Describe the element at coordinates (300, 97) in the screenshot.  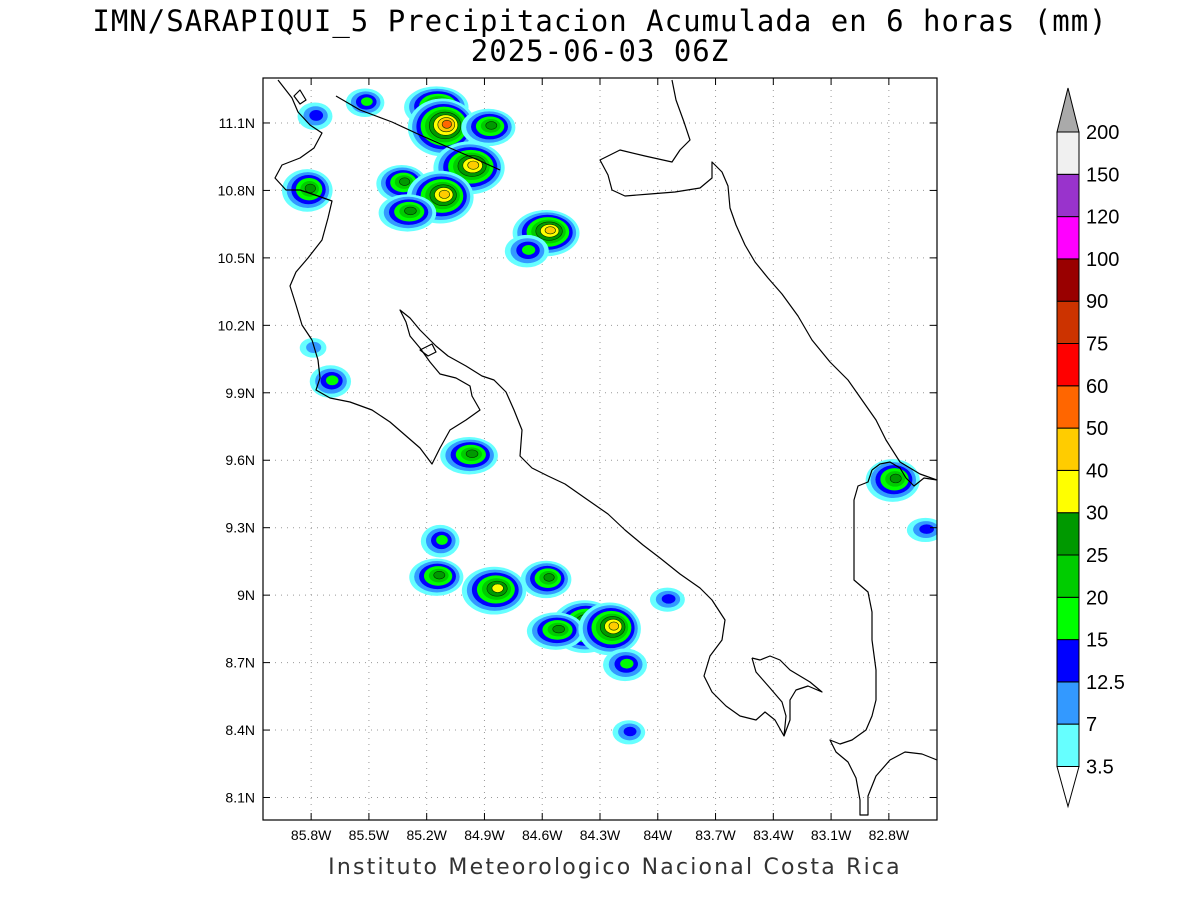
I see `coastline-lake` at that location.